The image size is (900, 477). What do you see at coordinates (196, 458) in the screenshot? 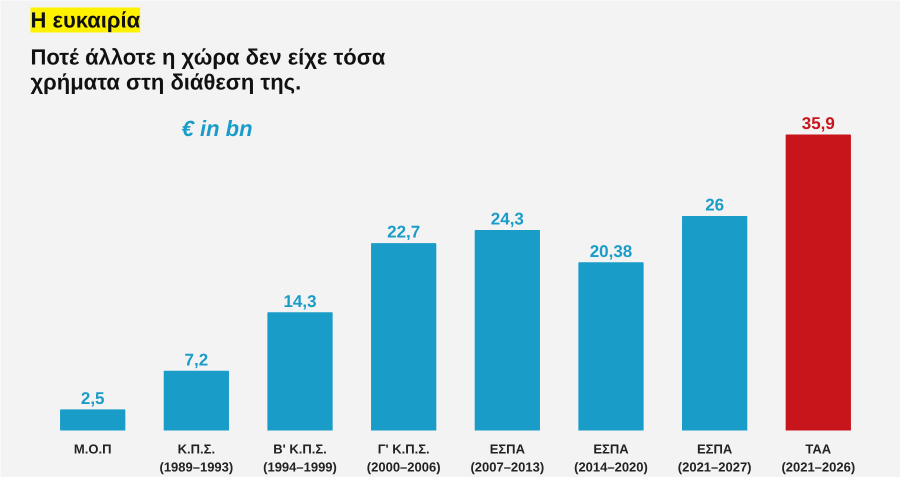
I see `x-tick-label: Κ.Π.Σ. (1989–1993)` at bounding box center [196, 458].